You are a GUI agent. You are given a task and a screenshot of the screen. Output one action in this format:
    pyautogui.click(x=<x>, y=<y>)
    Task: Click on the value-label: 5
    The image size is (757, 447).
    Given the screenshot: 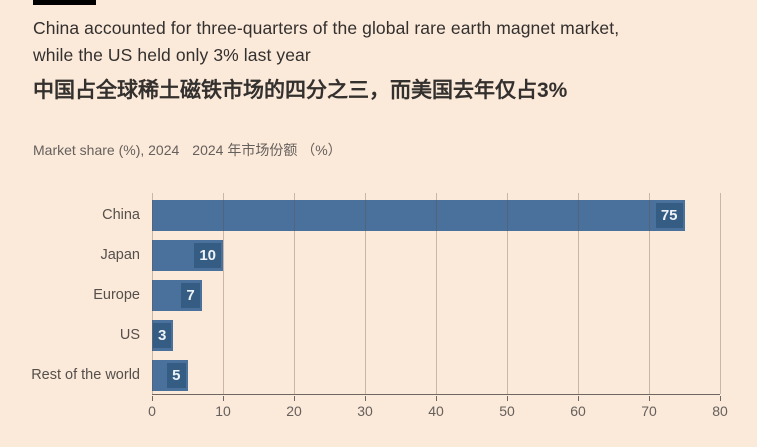 What is the action you would take?
    pyautogui.click(x=176, y=375)
    